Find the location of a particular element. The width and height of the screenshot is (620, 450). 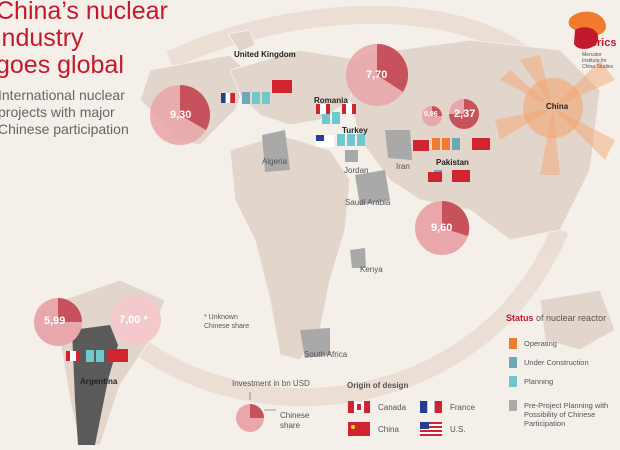

pie-argentina-b is located at coordinates (136, 320).